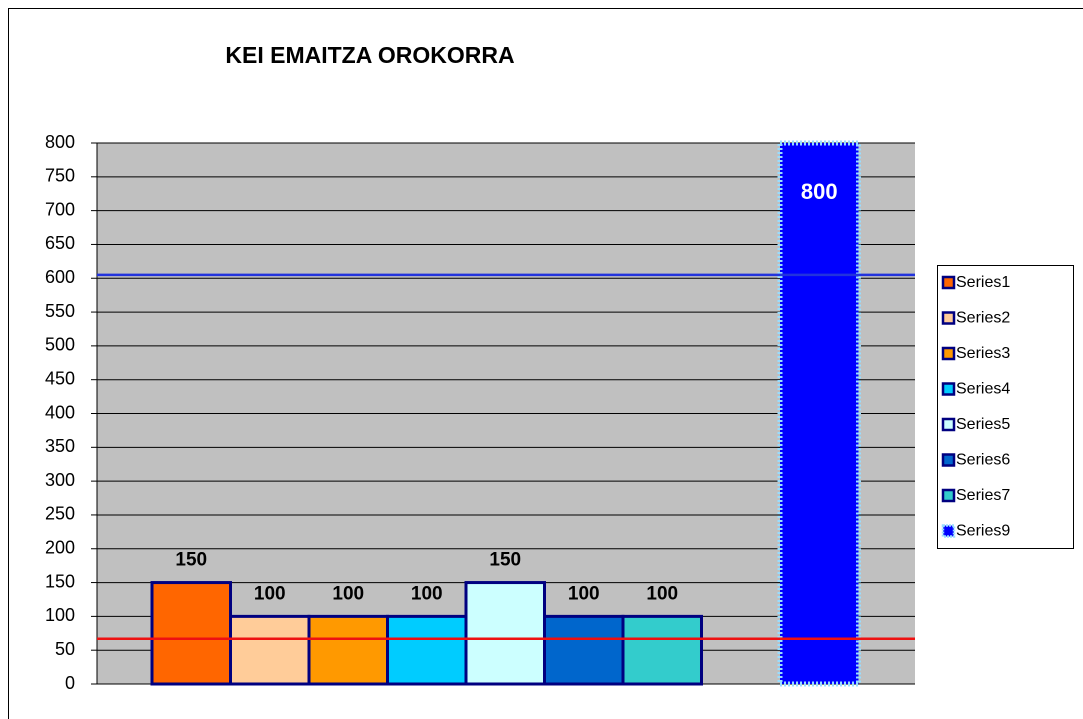  I want to click on y-tick-label: 800, so click(60, 142).